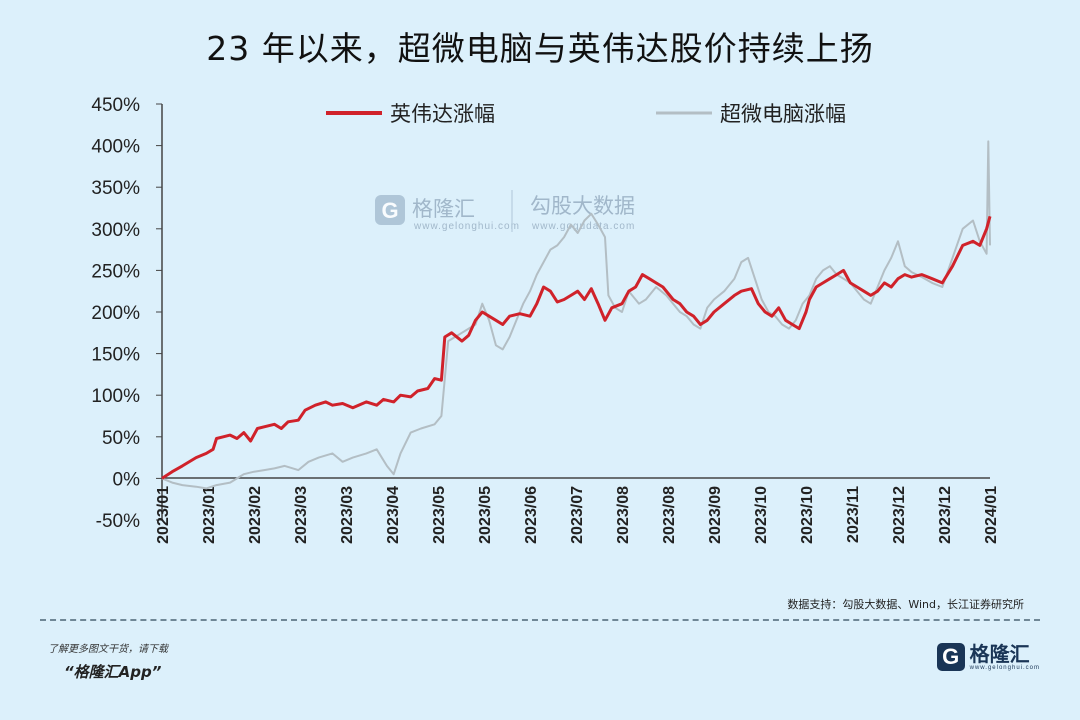  Describe the element at coordinates (115, 147) in the screenshot. I see `y-tick-label: 400%` at that location.